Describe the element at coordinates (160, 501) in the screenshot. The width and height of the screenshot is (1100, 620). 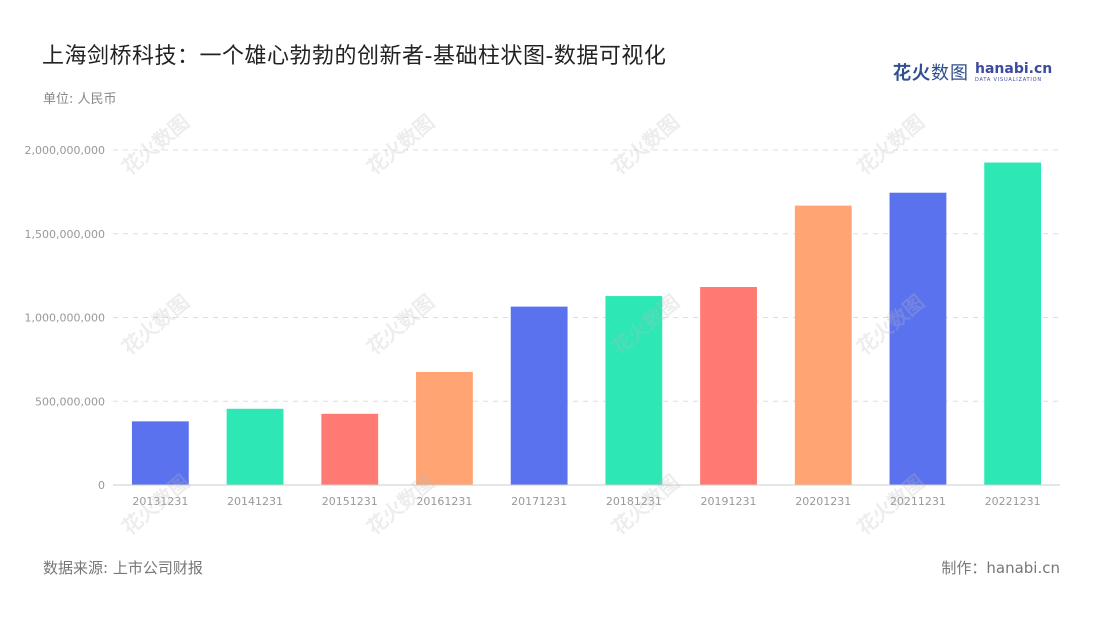
I see `x-tick-label: 20131231` at that location.